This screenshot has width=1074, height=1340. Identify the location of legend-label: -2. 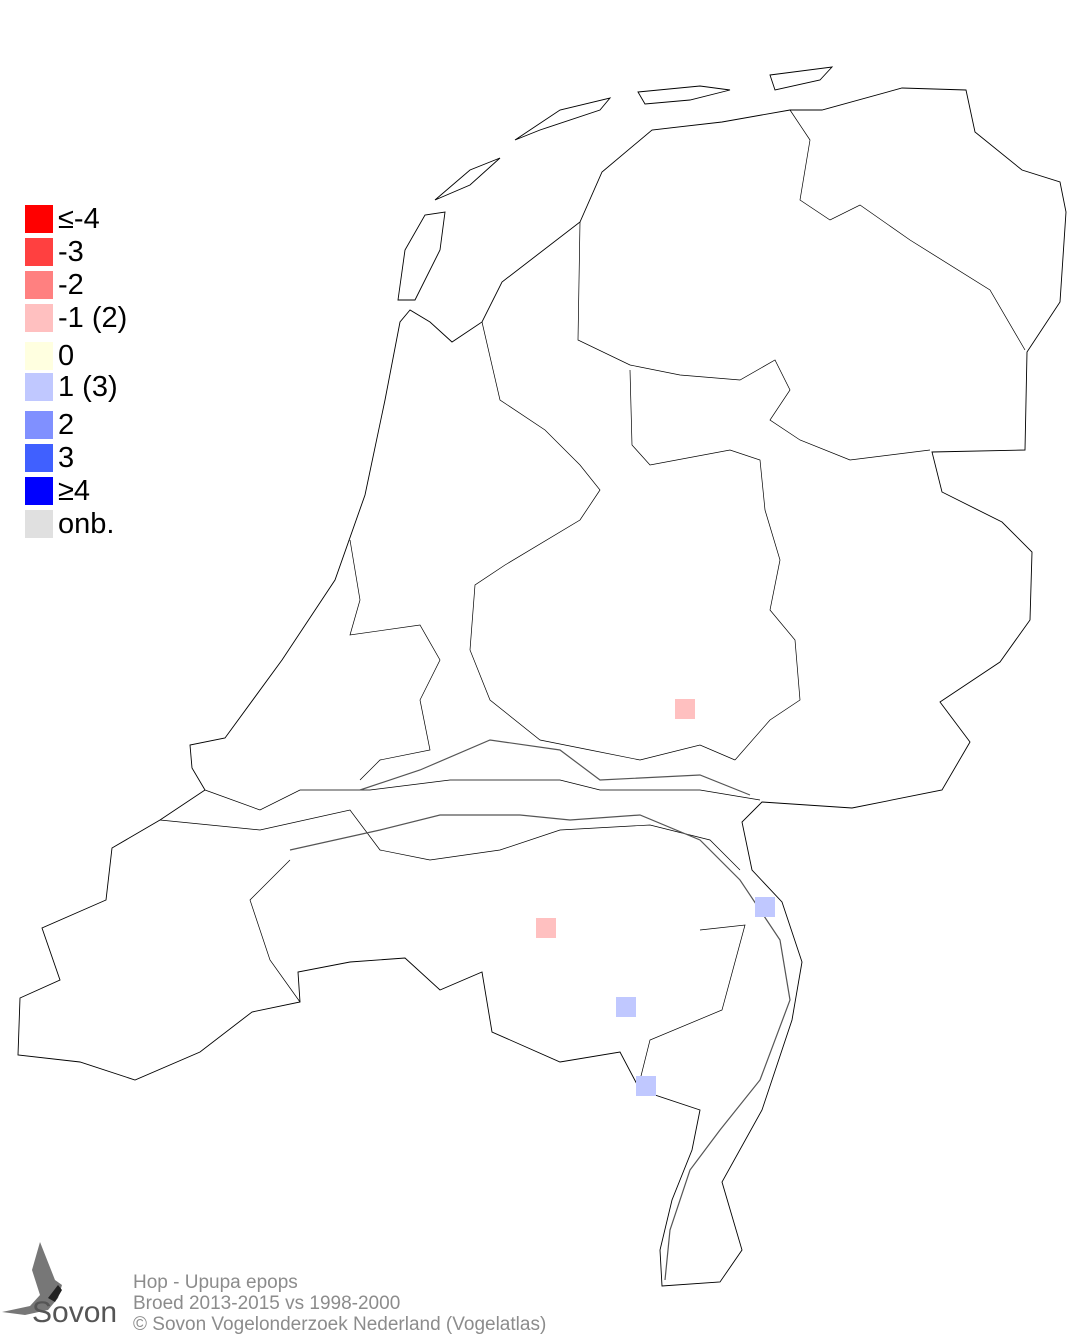
(71, 285).